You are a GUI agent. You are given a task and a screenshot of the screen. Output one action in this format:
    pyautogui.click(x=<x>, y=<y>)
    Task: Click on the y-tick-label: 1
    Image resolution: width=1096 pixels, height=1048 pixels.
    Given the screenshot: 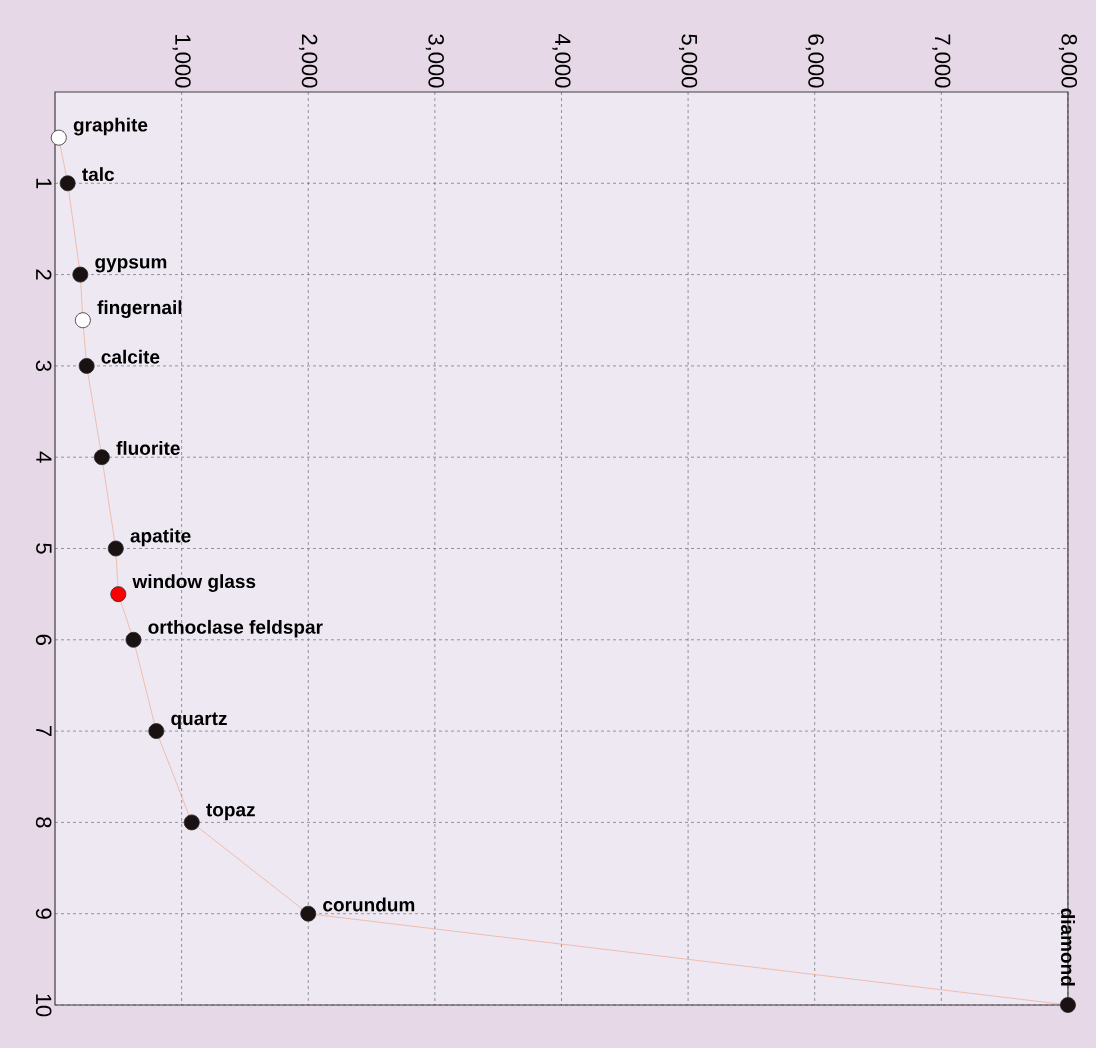 What is the action you would take?
    pyautogui.click(x=44, y=183)
    